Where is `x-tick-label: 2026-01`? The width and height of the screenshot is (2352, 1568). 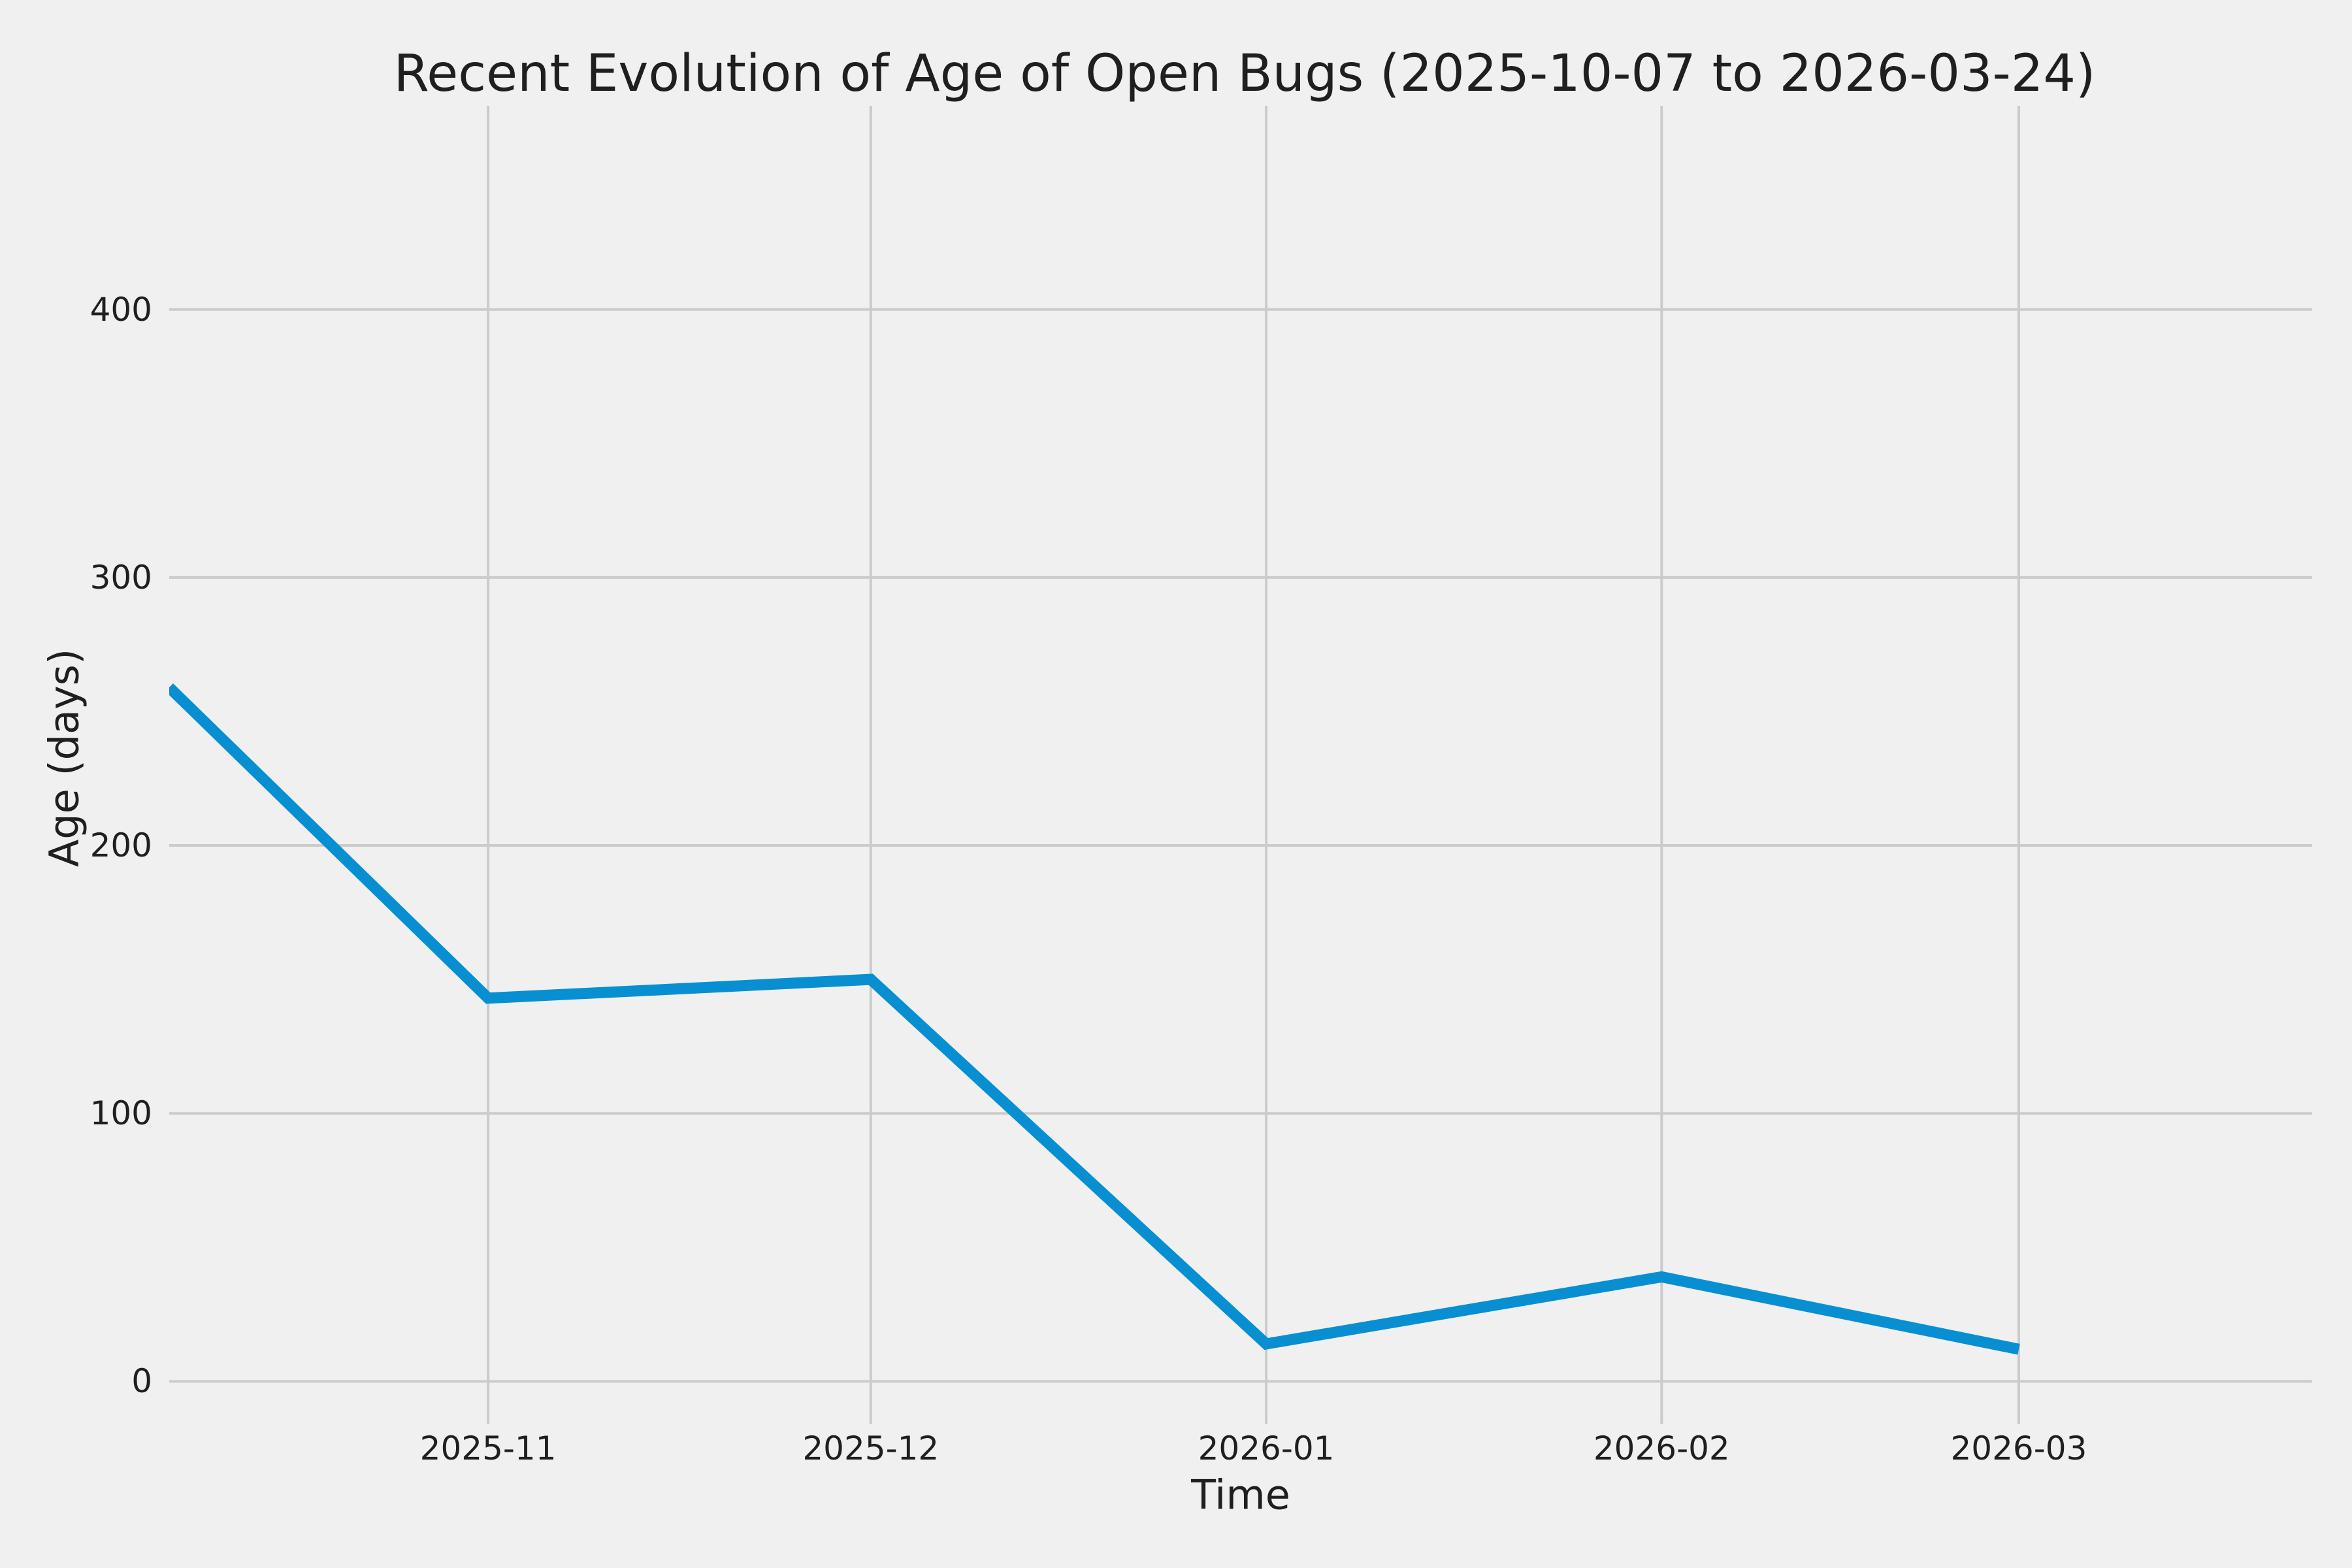
x-tick-label: 2026-01 is located at coordinates (1266, 1448).